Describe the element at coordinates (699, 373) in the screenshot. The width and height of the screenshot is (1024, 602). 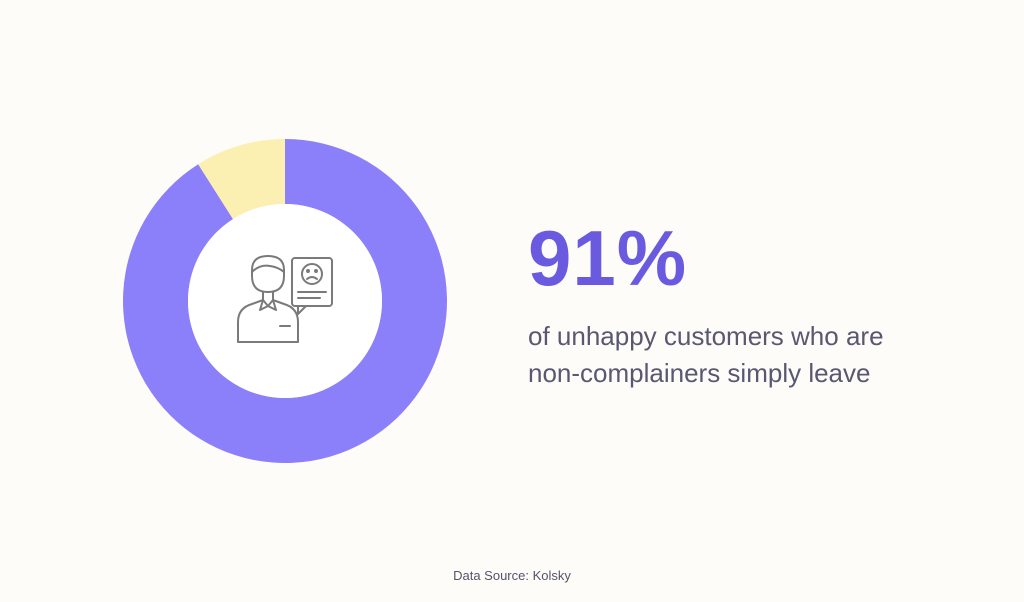
I see `stat-description-line-2: non-complainers simply leave` at that location.